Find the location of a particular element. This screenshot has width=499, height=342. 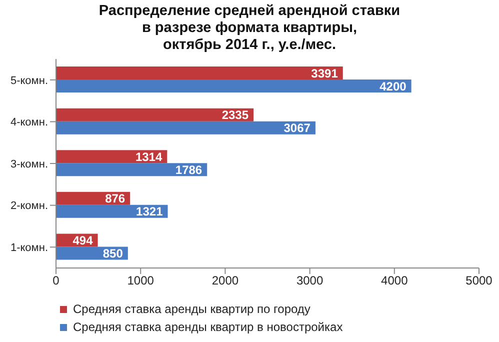

chart-title: Распределение средней арендной ставки в разрезе формата квартиры, октябрь 2014 г., у.е./мес. is located at coordinates (250, 28).